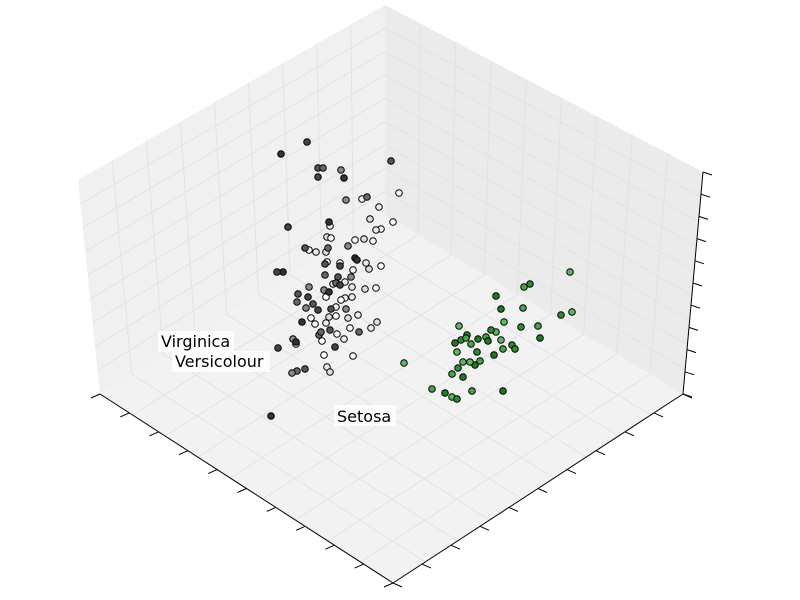  What do you see at coordinates (219, 361) in the screenshot?
I see `cluster-label-versicolour: Versicolour` at bounding box center [219, 361].